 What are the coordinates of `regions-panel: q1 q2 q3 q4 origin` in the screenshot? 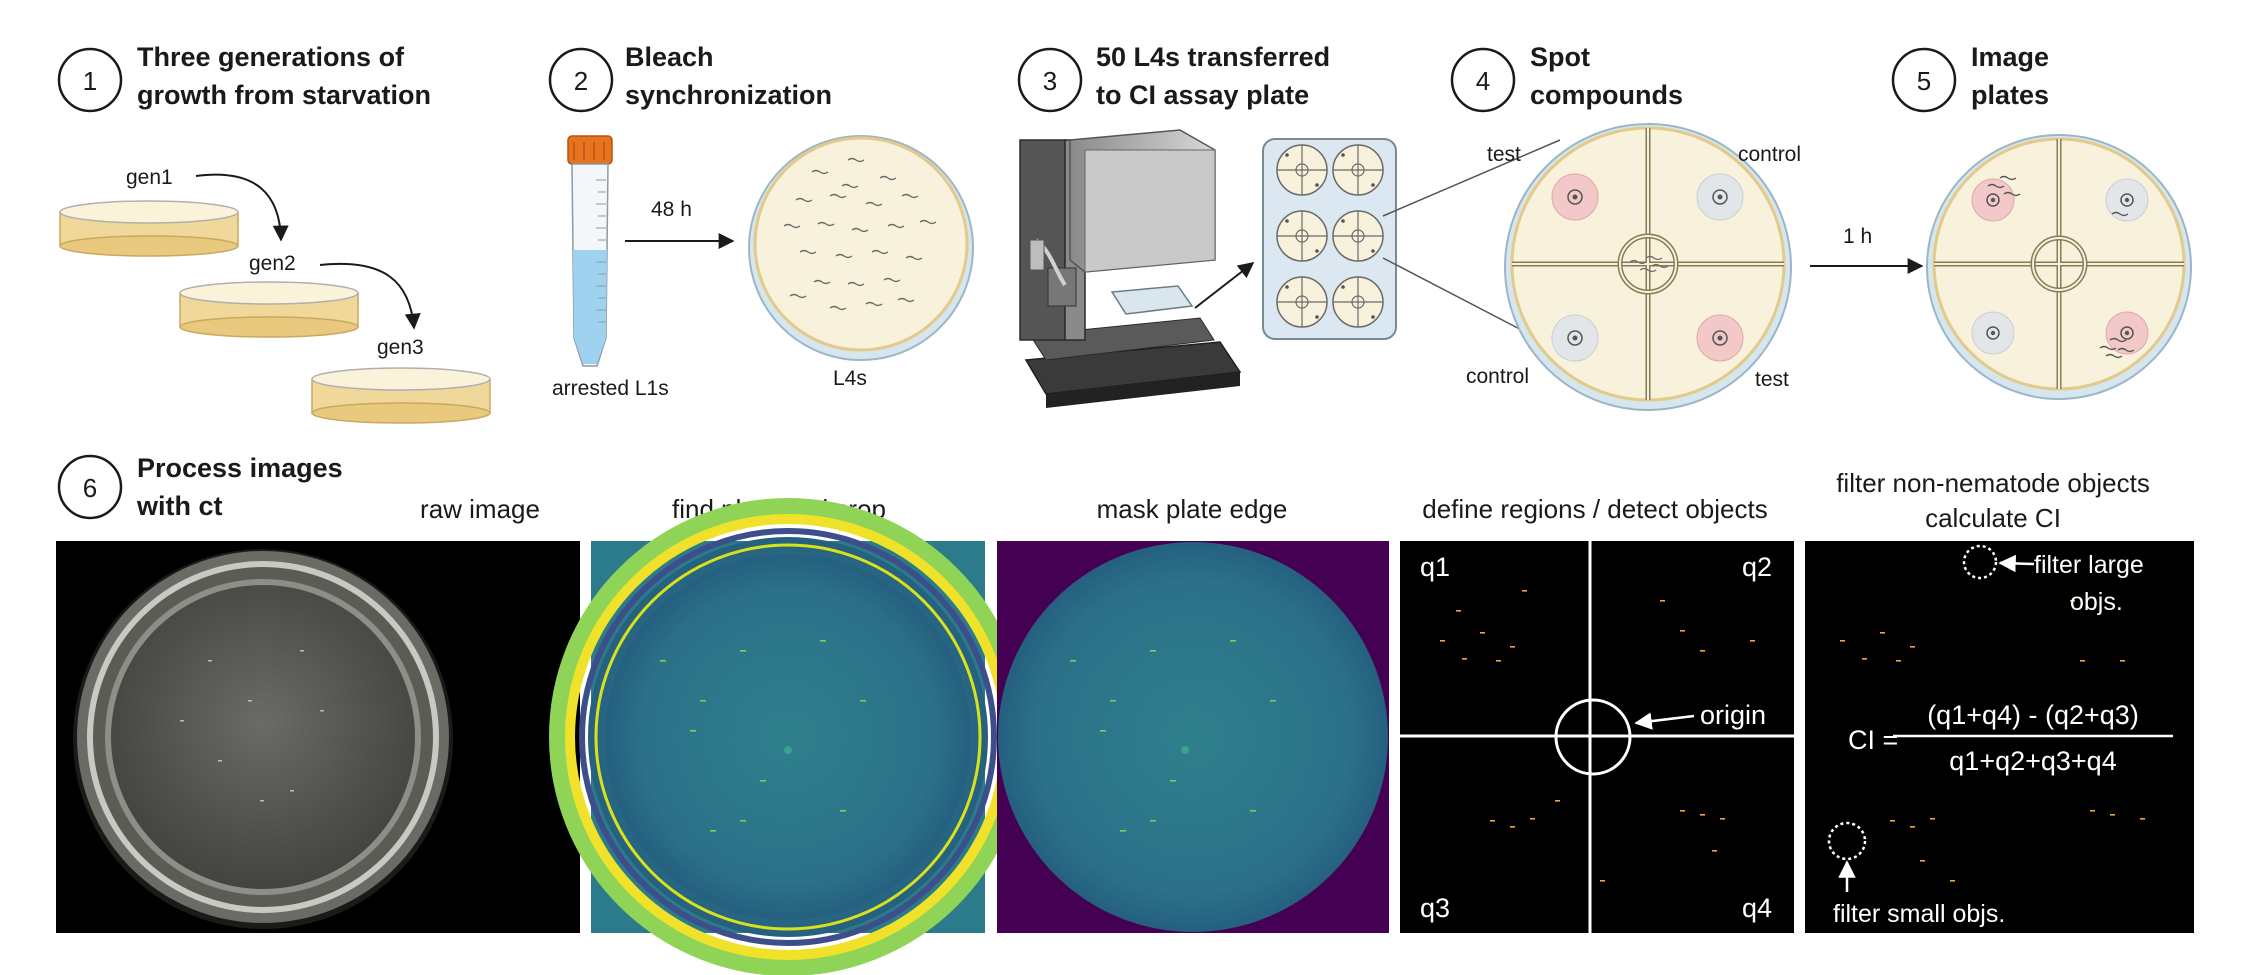 It's located at (1597, 737).